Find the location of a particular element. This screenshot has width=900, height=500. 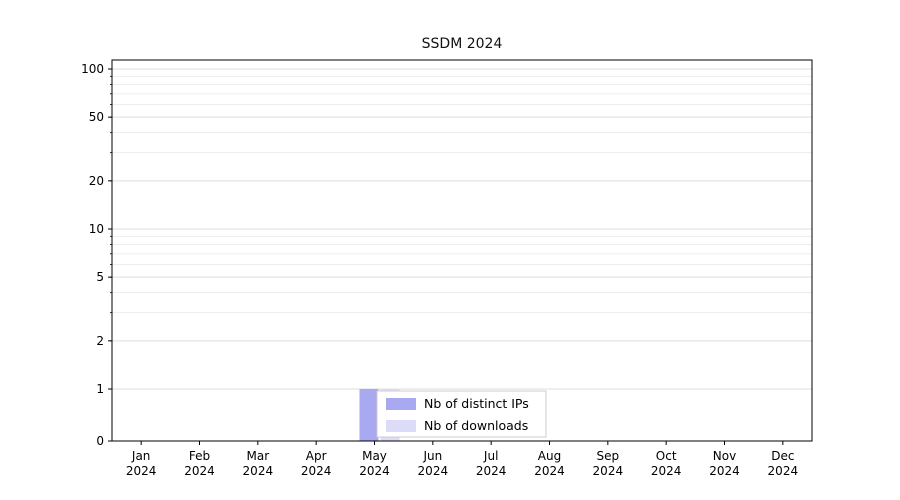

legend-label: Nb of distinct IPs is located at coordinates (476, 403).